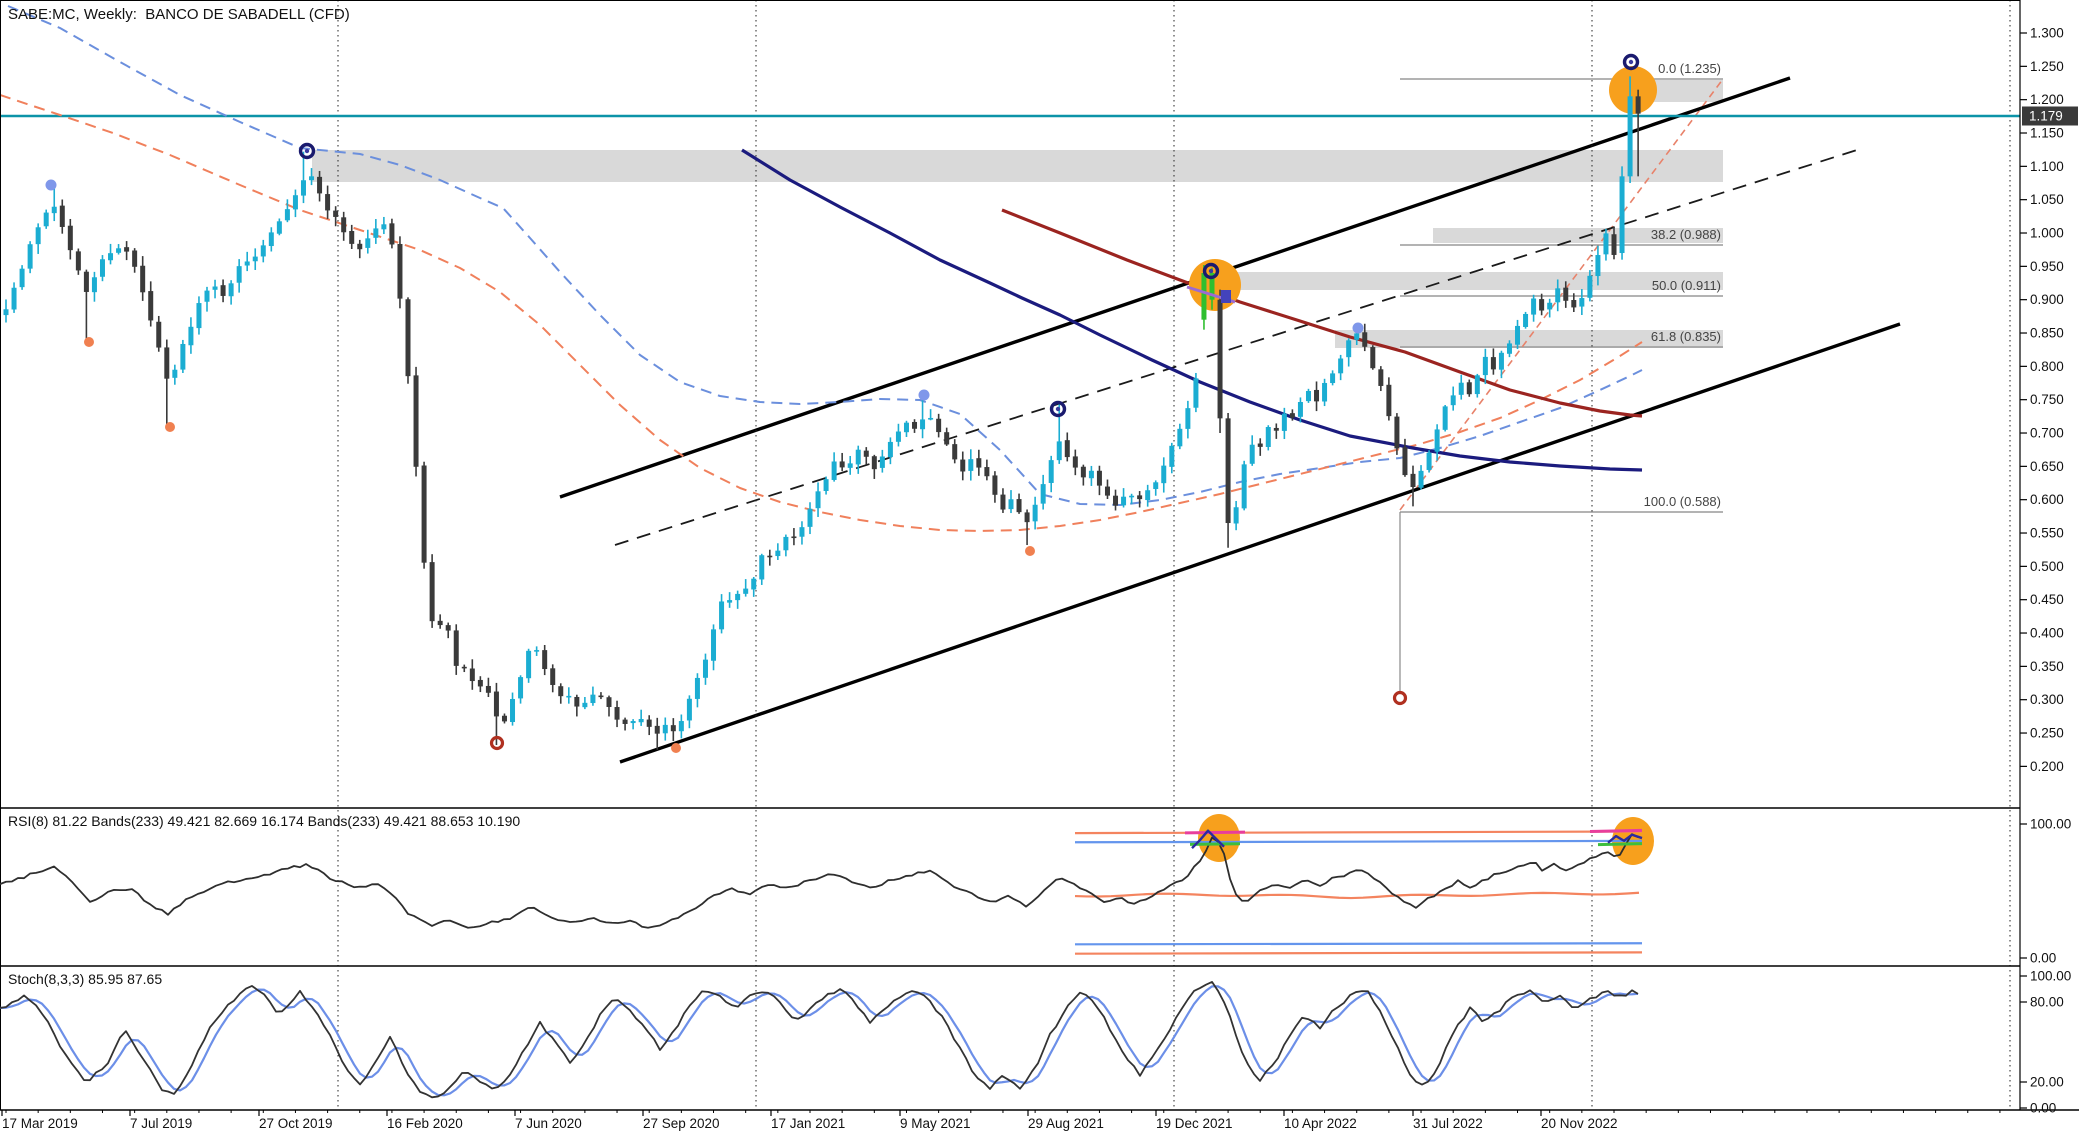 The image size is (2080, 1137). I want to click on stoch-axis-label: 0.00, so click(2043, 1108).